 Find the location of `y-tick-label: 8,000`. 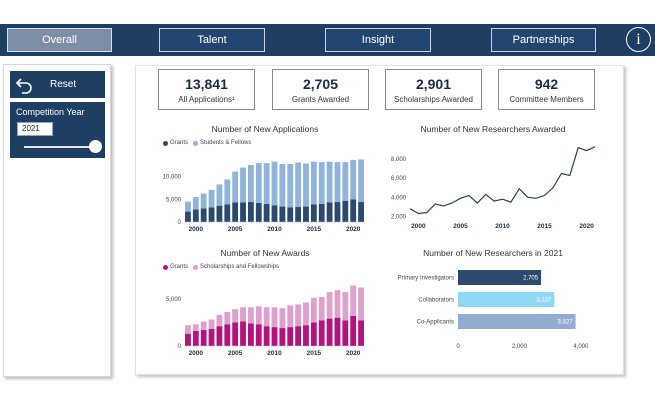

y-tick-label: 8,000 is located at coordinates (399, 160).